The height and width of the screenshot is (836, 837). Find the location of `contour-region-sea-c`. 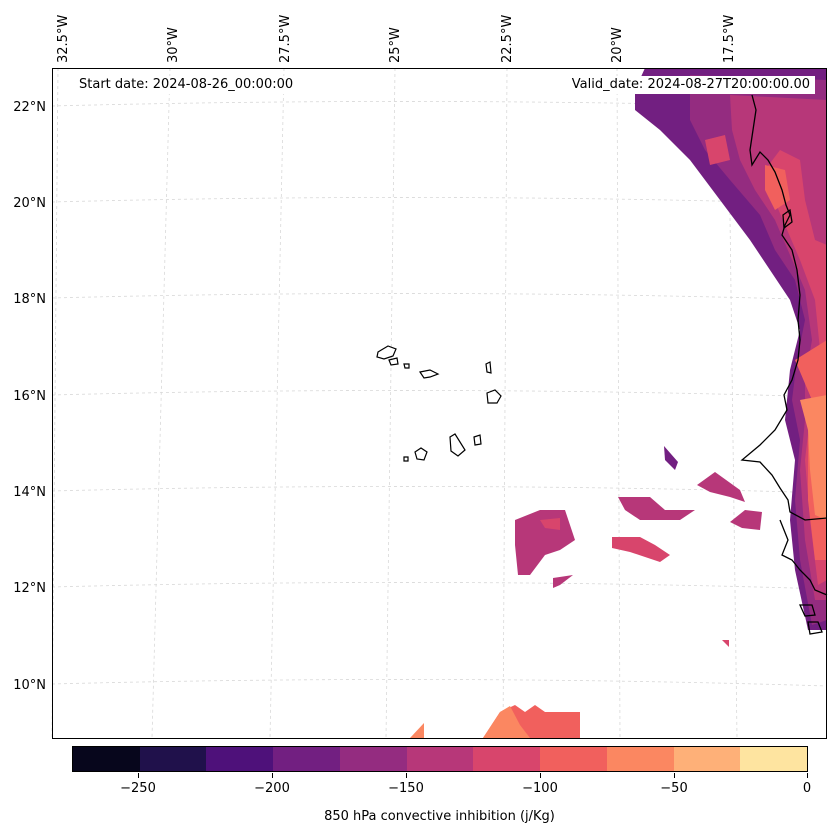

contour-region-sea-c is located at coordinates (641, 549).